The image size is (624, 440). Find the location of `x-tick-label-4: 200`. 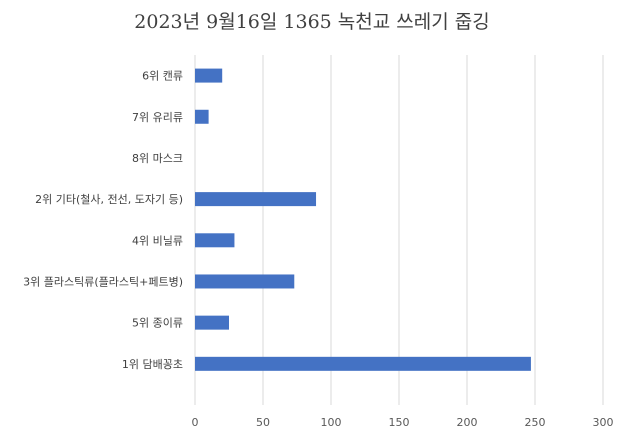

x-tick-label-4: 200 is located at coordinates (467, 422).